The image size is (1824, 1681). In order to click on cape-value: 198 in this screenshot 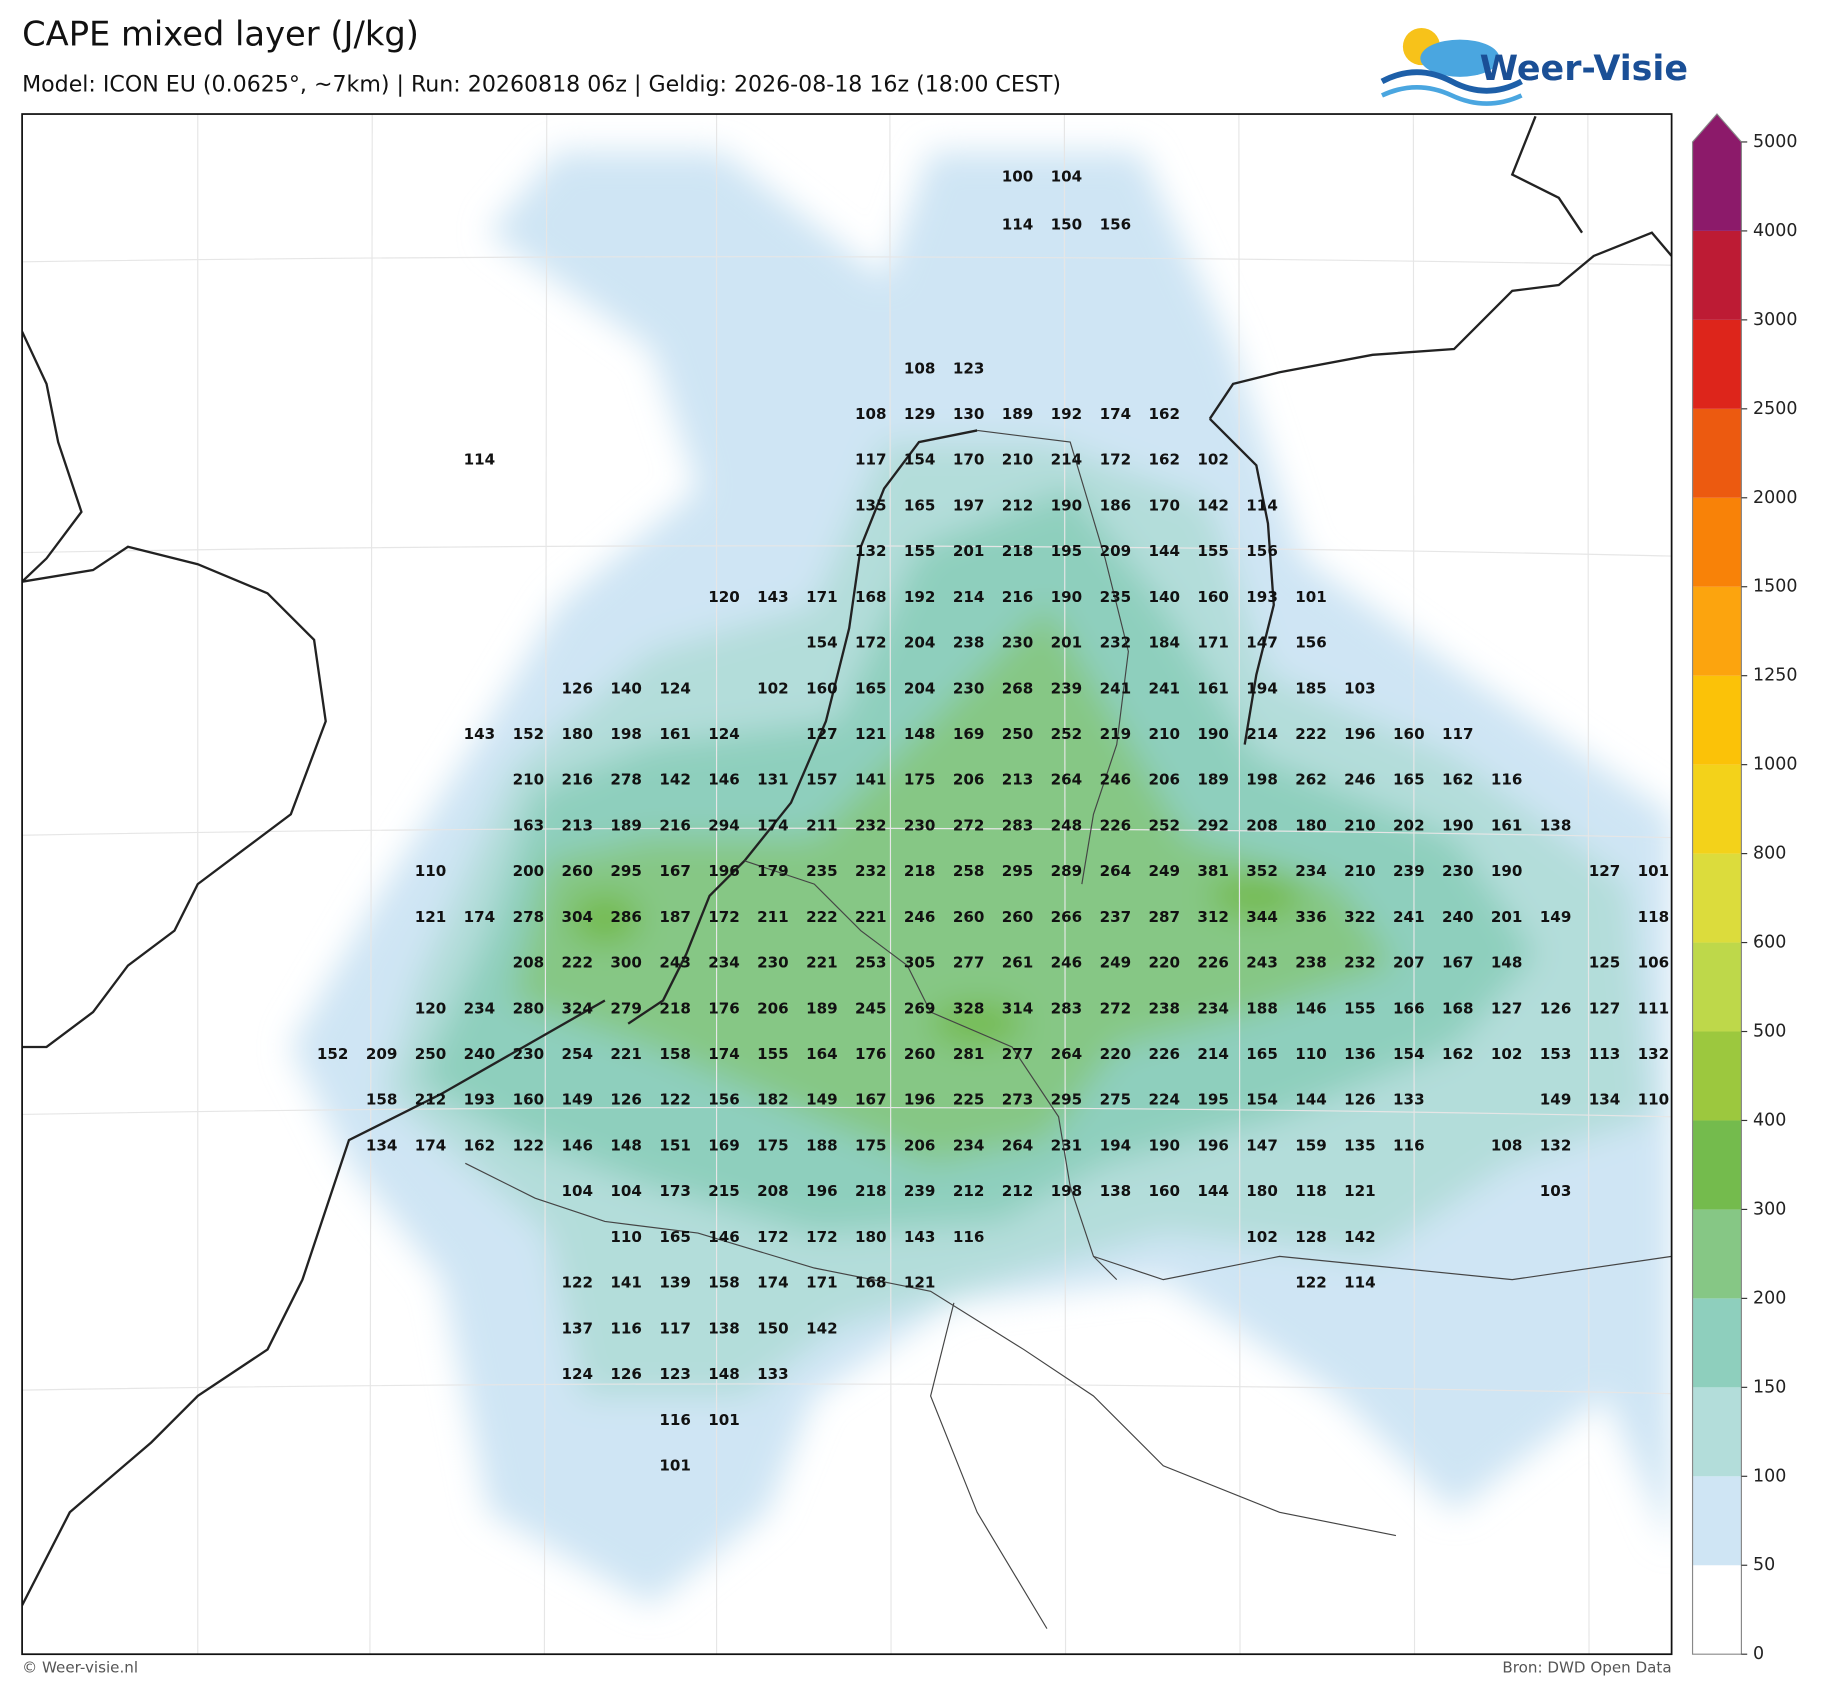, I will do `click(1067, 1191)`.